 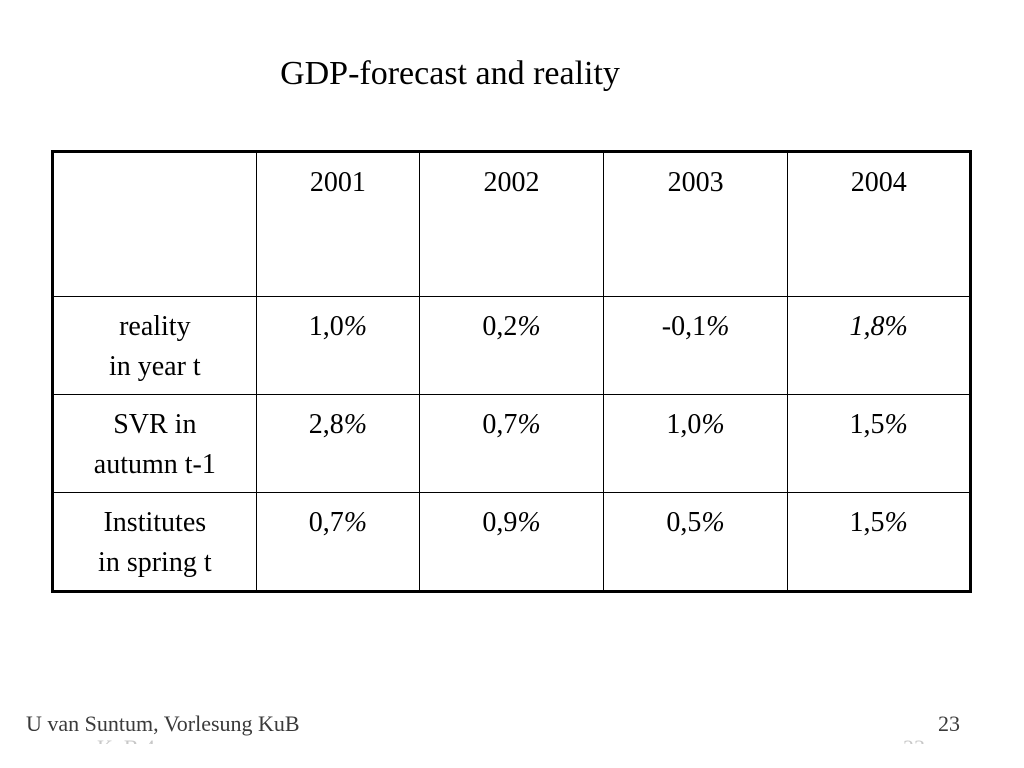 What do you see at coordinates (154, 346) in the screenshot?
I see `row-label-reality: reality in year t` at bounding box center [154, 346].